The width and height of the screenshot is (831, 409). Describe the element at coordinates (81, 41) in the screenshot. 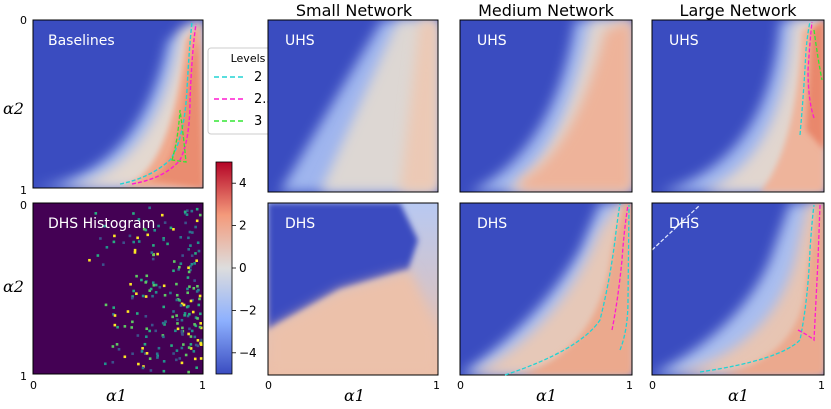

I see `baselines-label: Baselines` at that location.